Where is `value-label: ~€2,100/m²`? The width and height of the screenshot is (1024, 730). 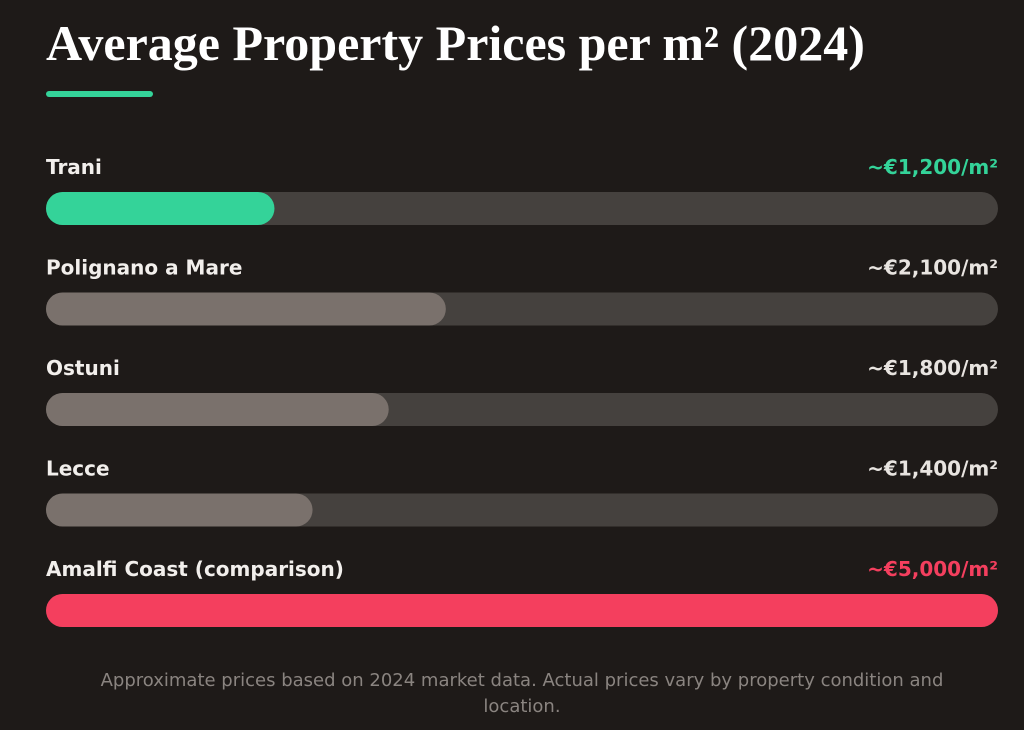
value-label: ~€2,100/m² is located at coordinates (932, 268).